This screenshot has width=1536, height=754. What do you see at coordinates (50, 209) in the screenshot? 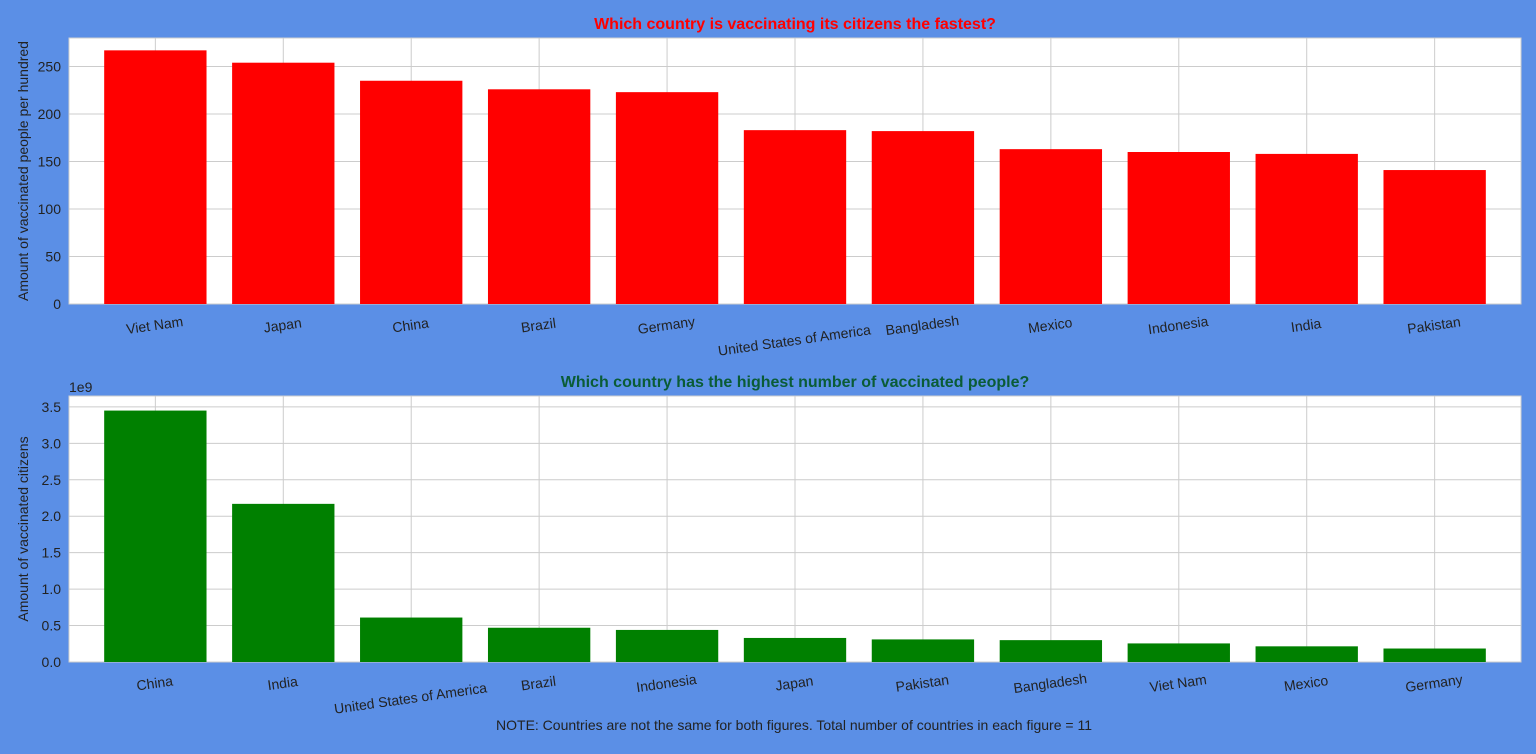
I see `y-tick-label: 100` at bounding box center [50, 209].